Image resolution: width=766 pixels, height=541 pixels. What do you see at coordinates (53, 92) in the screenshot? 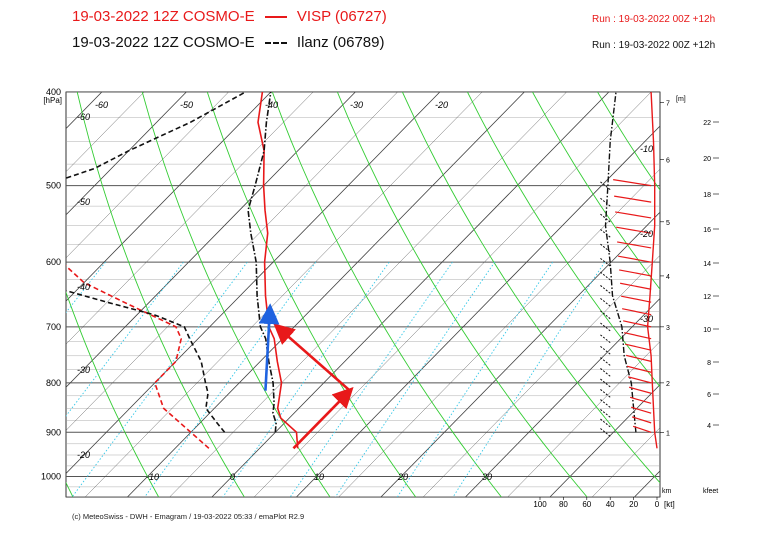
I see `pressure-tick-label: 400` at bounding box center [53, 92].